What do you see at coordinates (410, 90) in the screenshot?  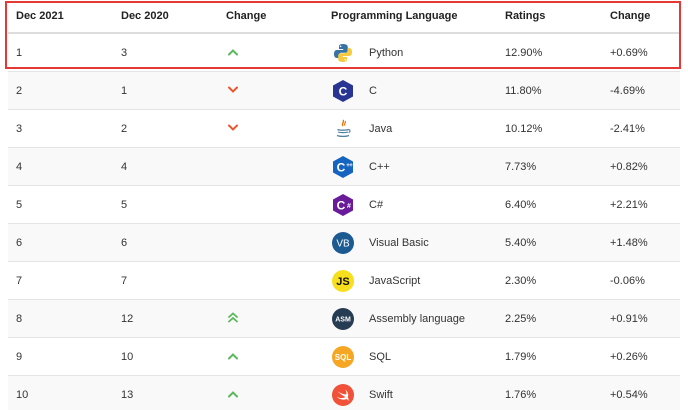 I see `language-cell: C C` at bounding box center [410, 90].